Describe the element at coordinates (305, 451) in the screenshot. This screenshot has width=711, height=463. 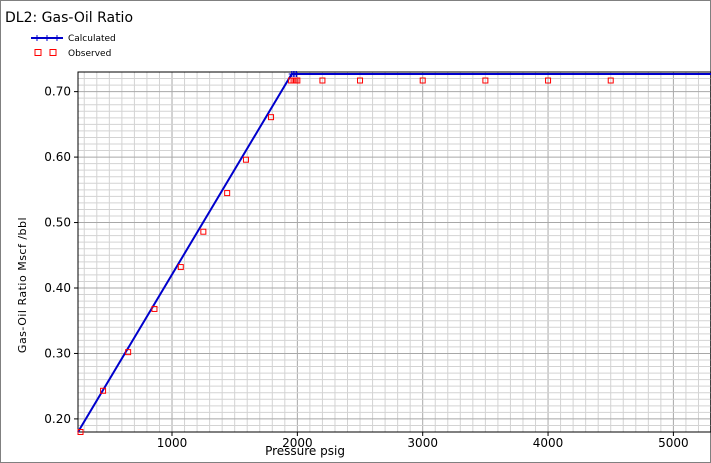
I see `x-axis-label: Pressure psig` at that location.